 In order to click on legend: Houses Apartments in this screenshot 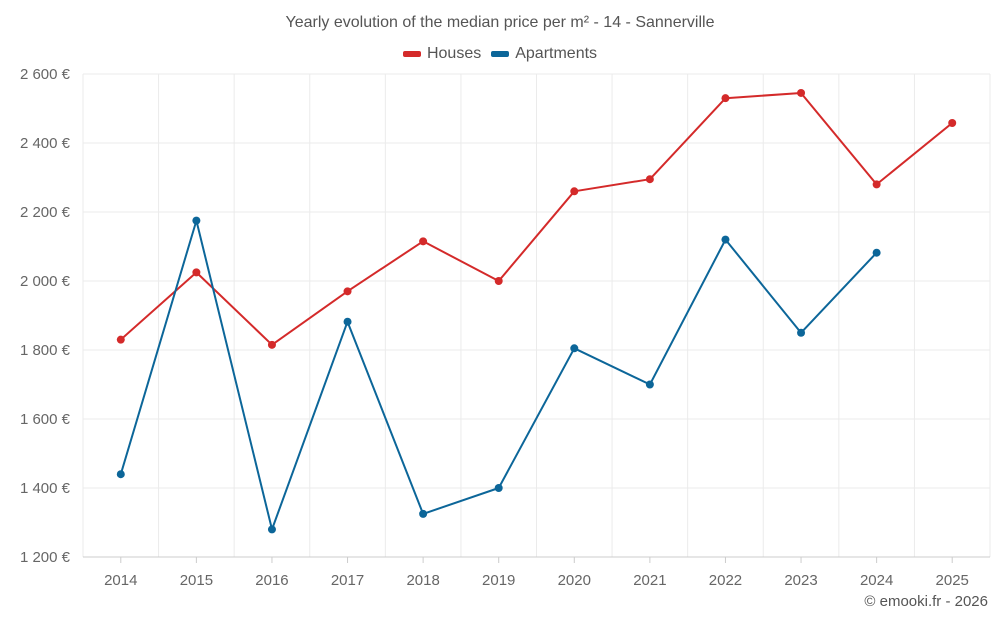, I will do `click(500, 54)`.